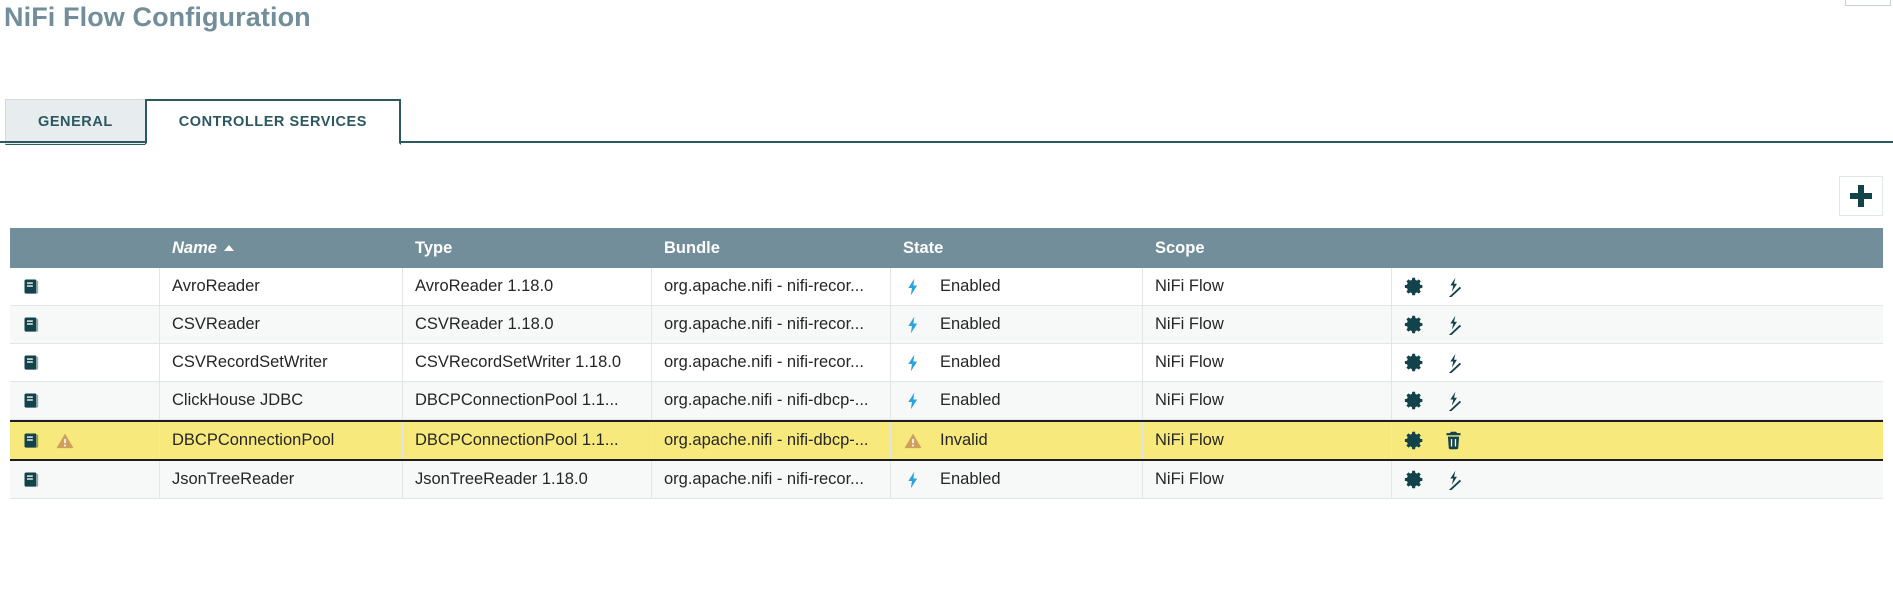  Describe the element at coordinates (434, 247) in the screenshot. I see `column-header-label: Type` at that location.